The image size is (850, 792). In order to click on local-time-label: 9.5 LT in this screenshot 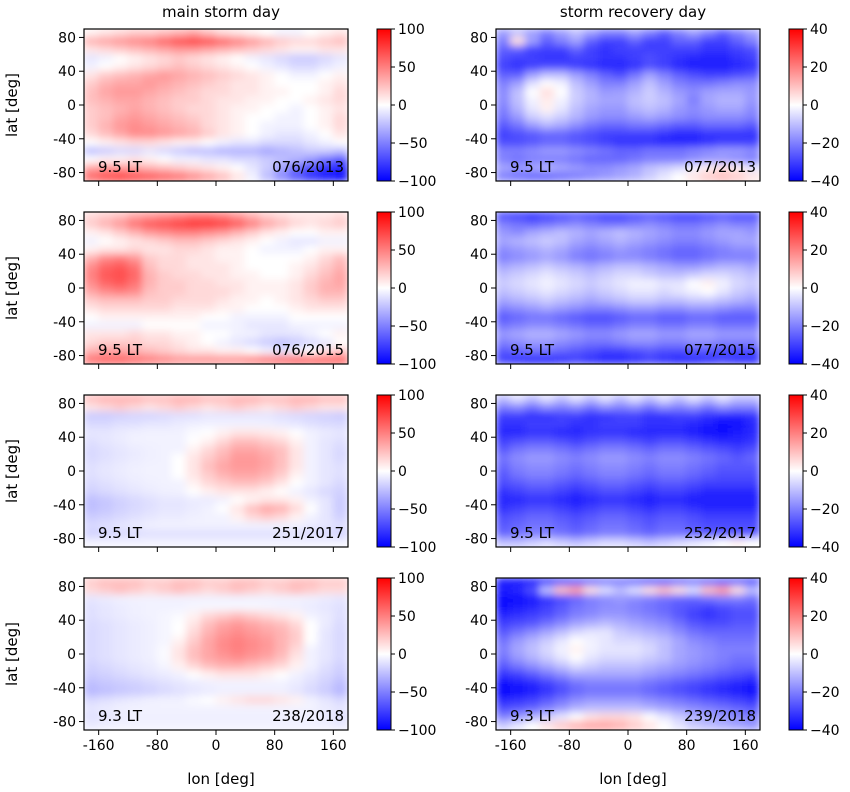, I will do `click(120, 533)`.